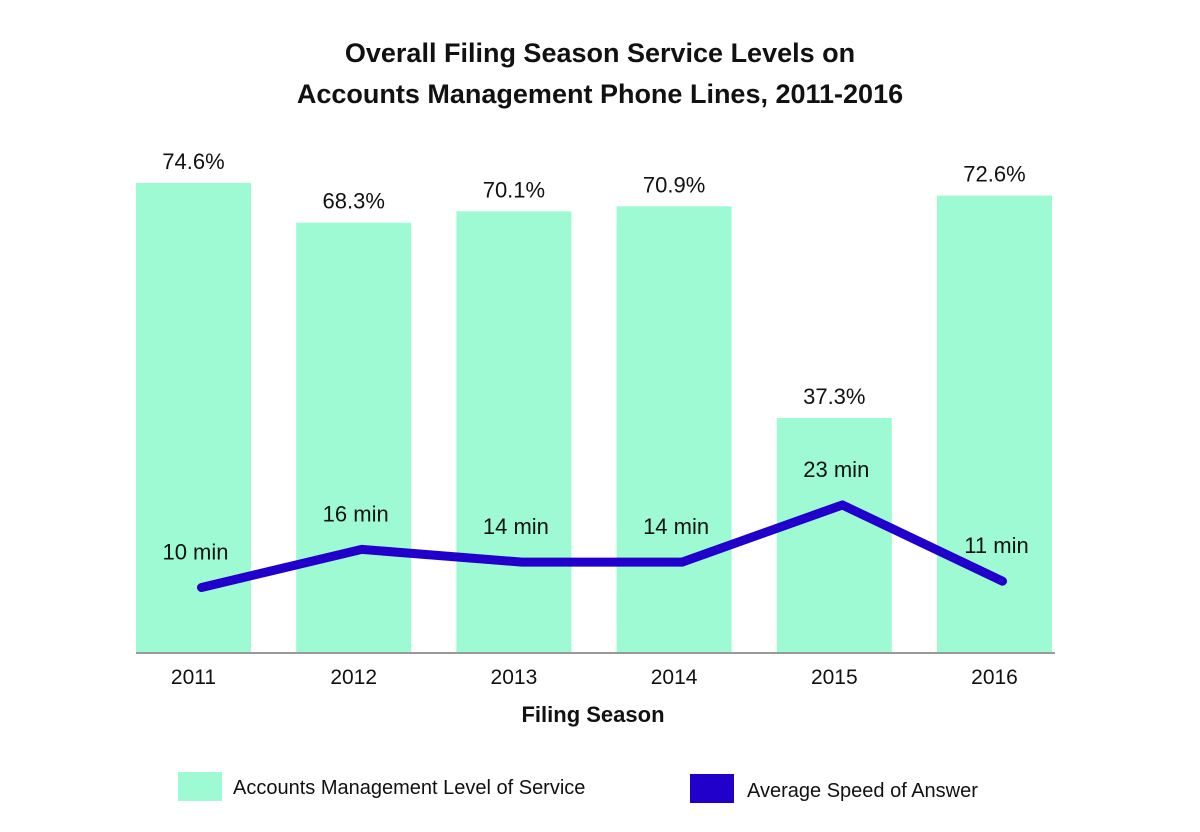 Image resolution: width=1200 pixels, height=832 pixels. I want to click on bar-data-label-2014: 70.9%, so click(674, 184).